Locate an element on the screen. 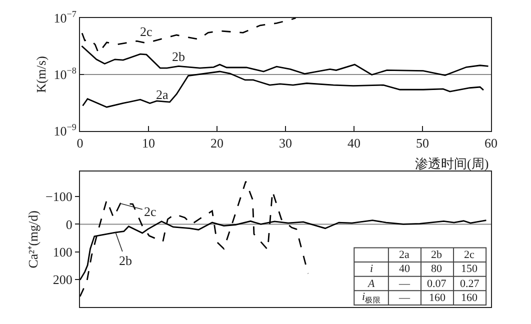 The height and width of the screenshot is (324, 531). x-tick-label: 30 is located at coordinates (285, 143).